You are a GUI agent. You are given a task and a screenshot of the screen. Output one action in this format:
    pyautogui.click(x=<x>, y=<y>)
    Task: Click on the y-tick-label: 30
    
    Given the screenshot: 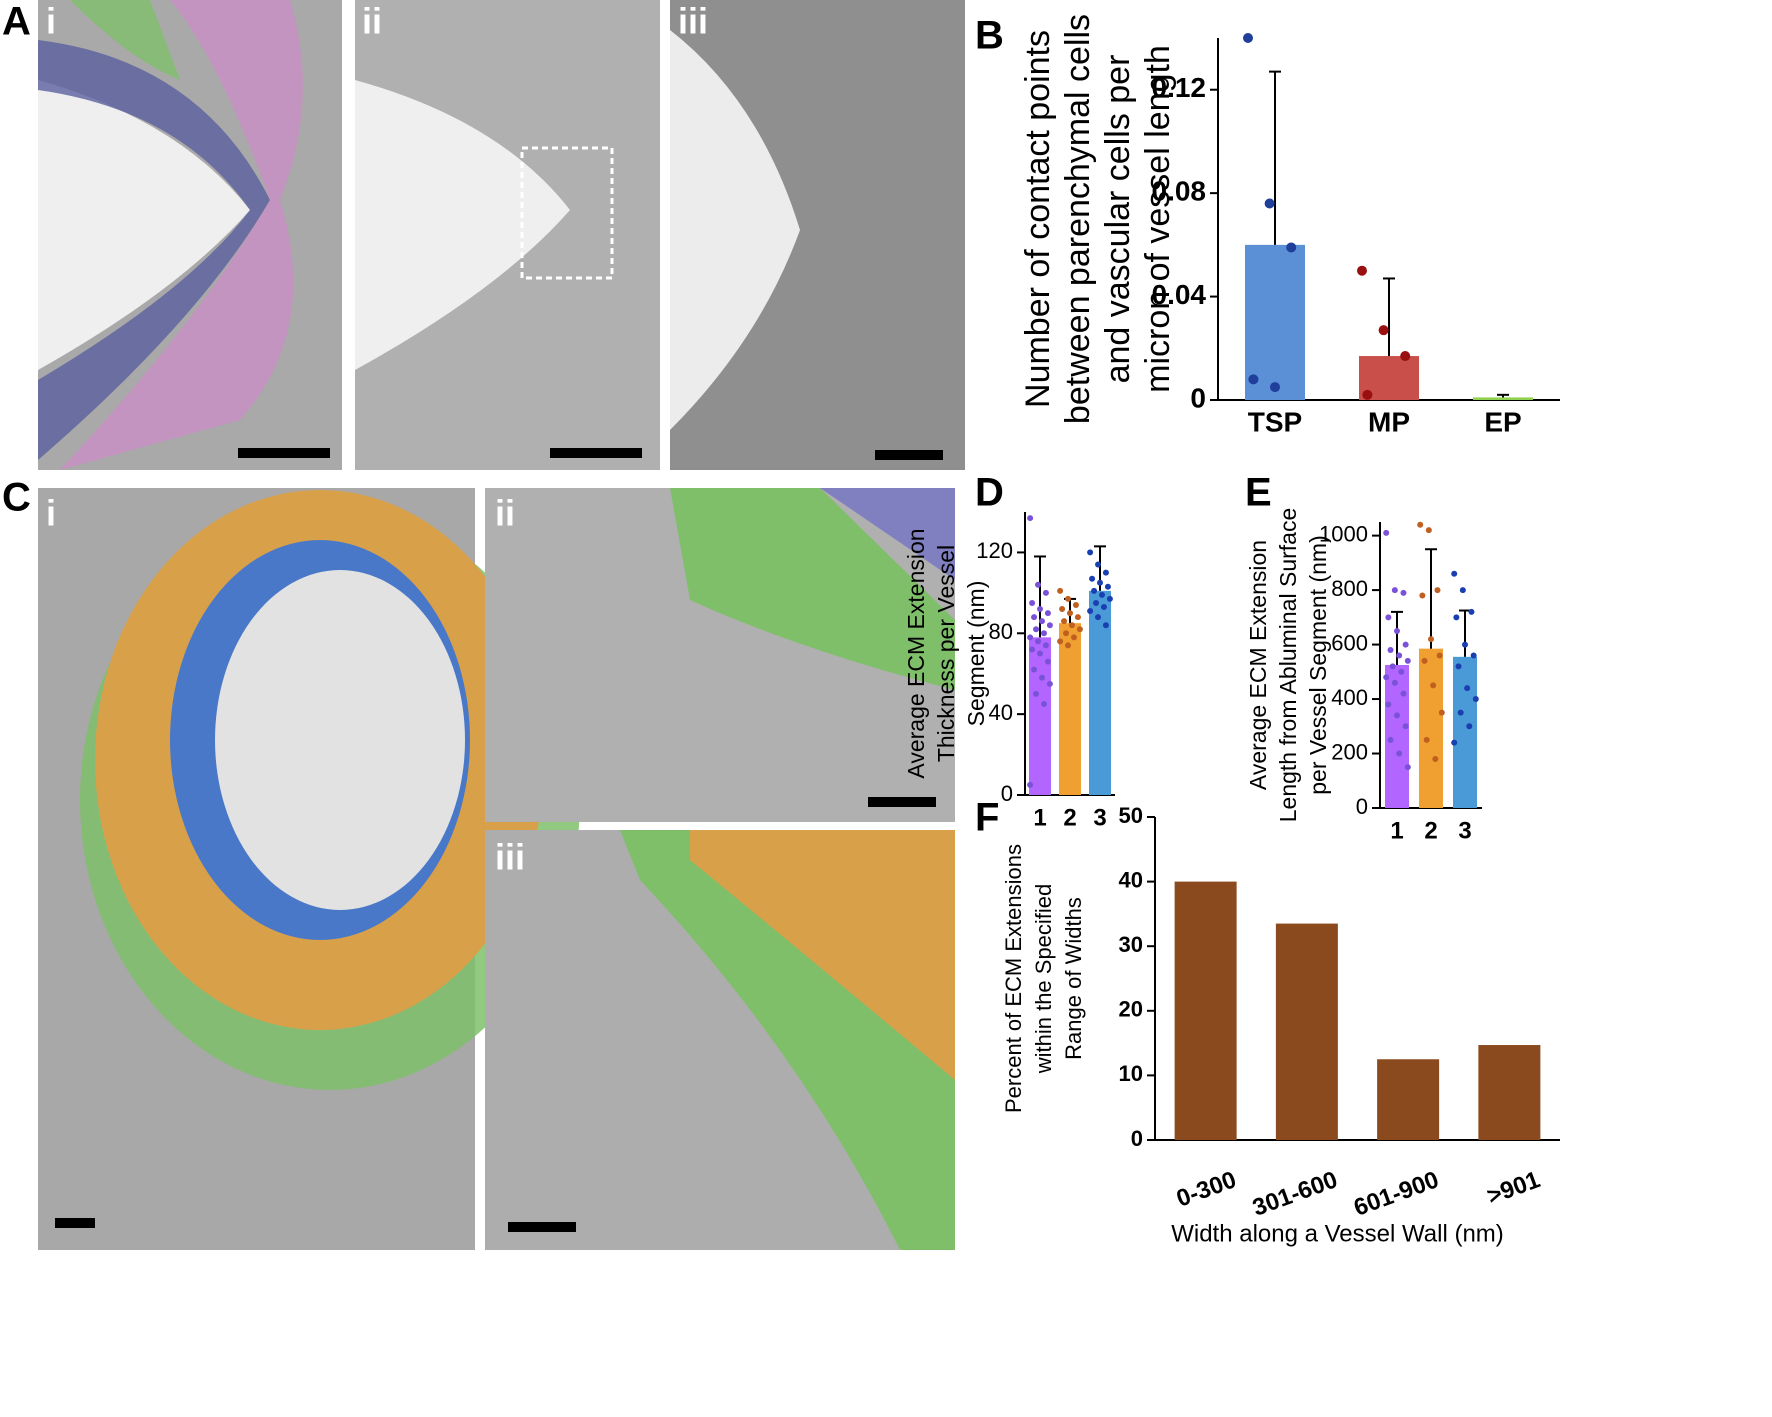 What is the action you would take?
    pyautogui.click(x=1131, y=944)
    